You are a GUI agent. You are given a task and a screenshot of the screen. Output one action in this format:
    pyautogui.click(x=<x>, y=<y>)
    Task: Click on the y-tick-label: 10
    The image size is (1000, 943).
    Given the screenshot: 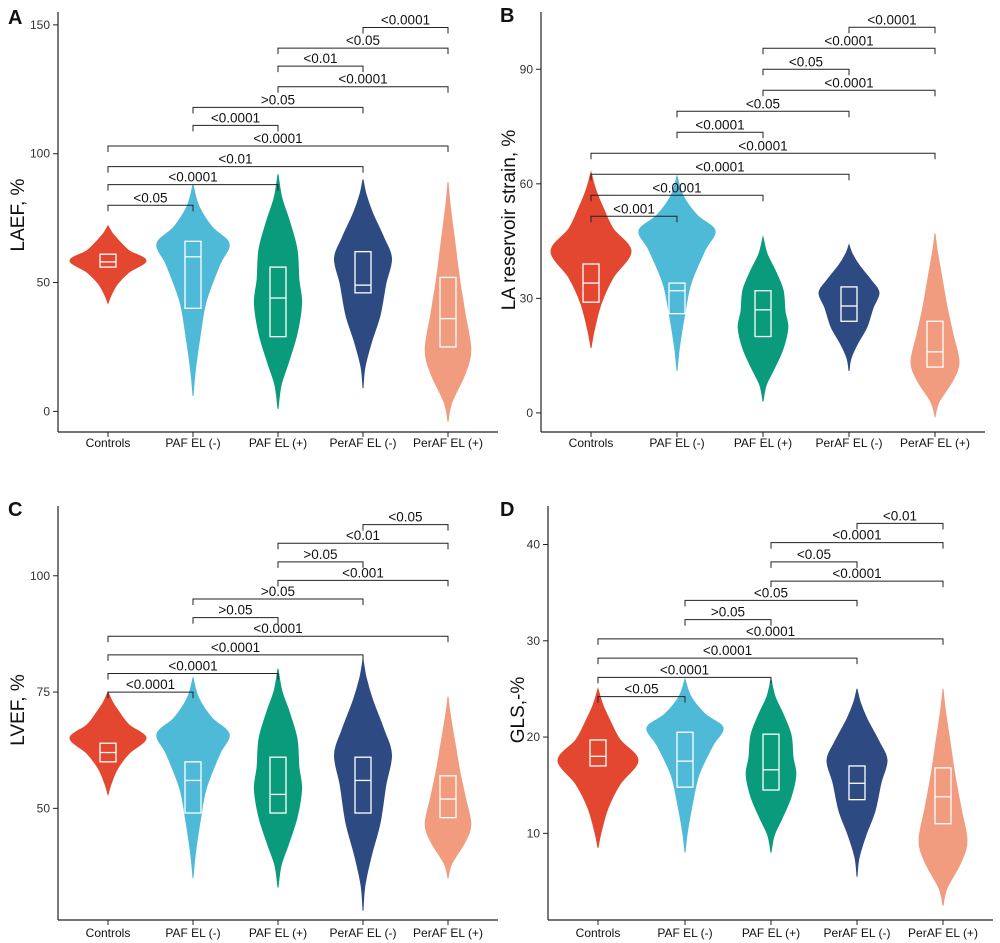 What is the action you would take?
    pyautogui.click(x=534, y=833)
    